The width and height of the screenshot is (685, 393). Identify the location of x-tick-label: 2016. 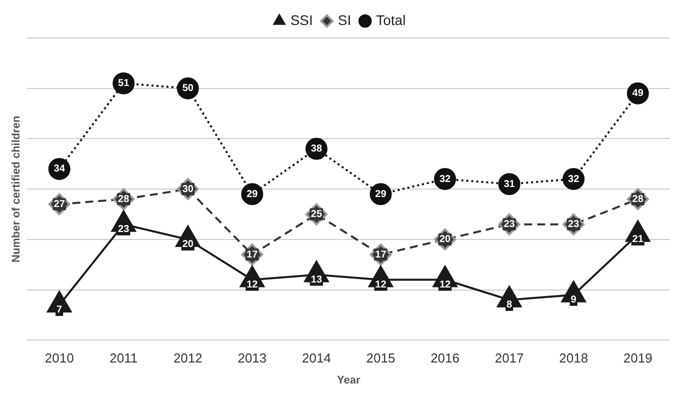
(445, 358).